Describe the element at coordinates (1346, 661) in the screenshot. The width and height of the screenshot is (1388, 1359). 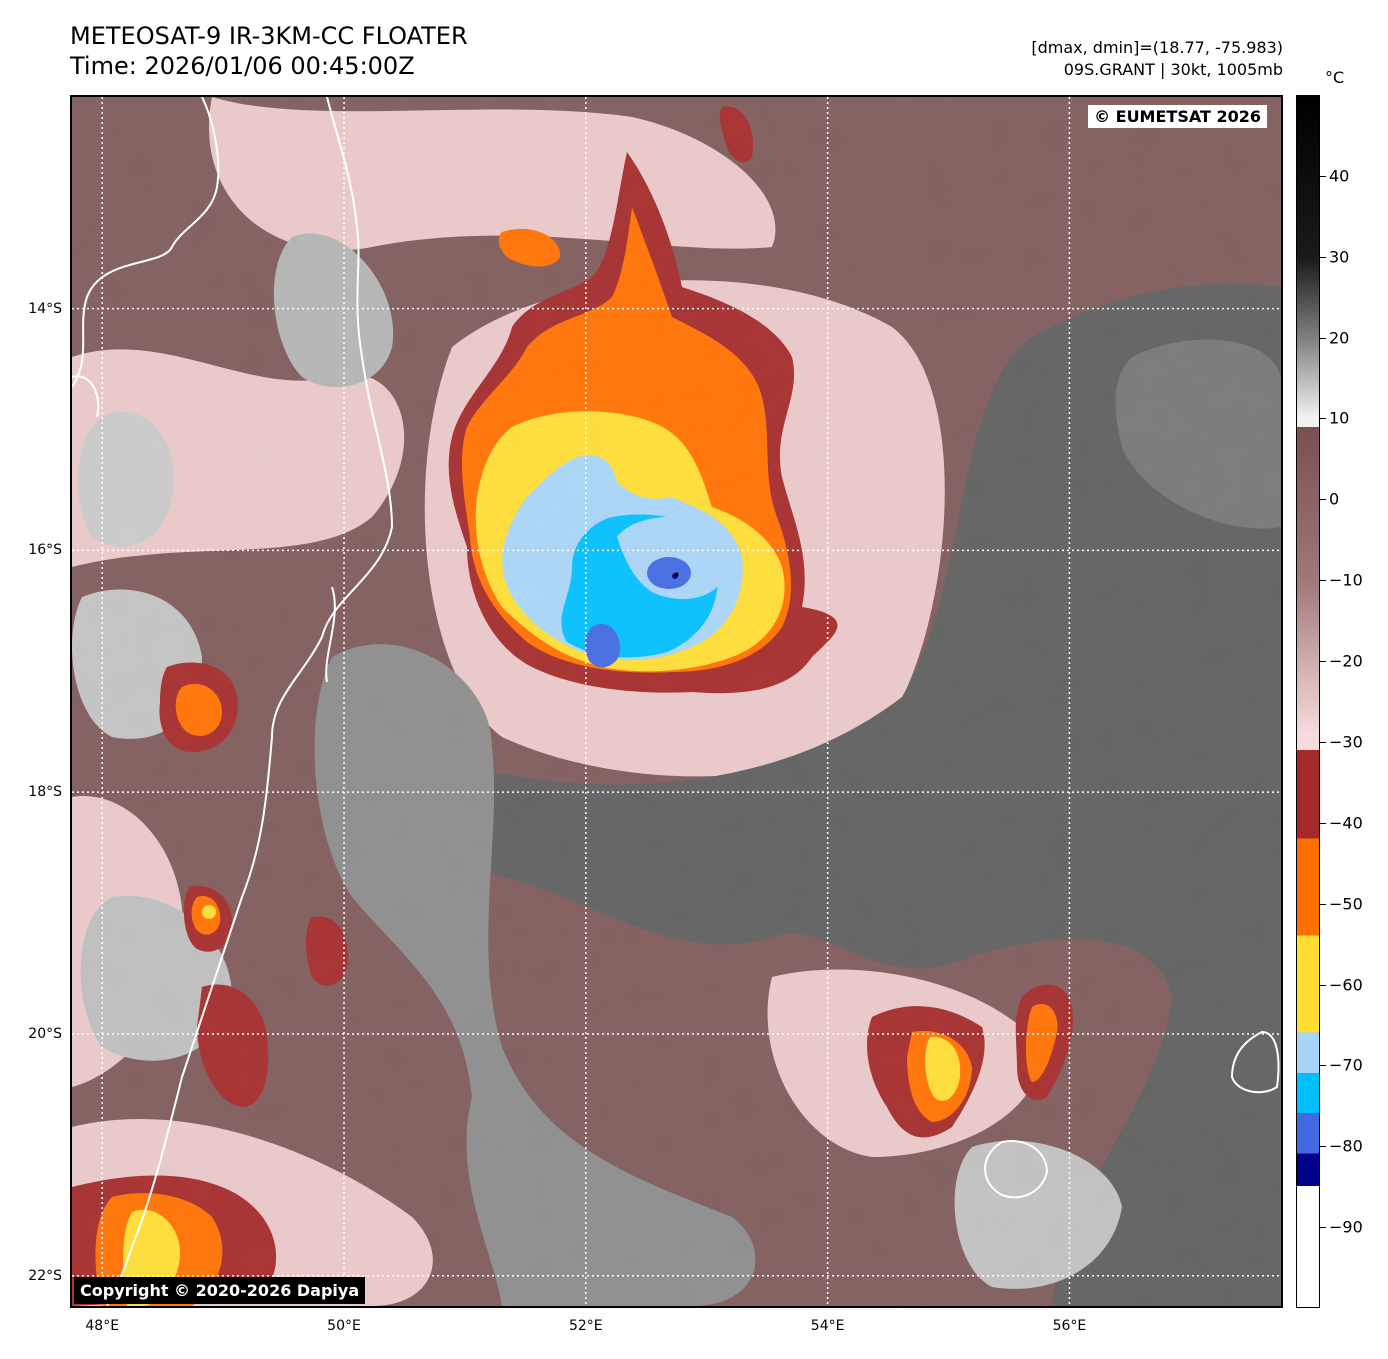
I see `colorbar-tick-label: −20` at that location.